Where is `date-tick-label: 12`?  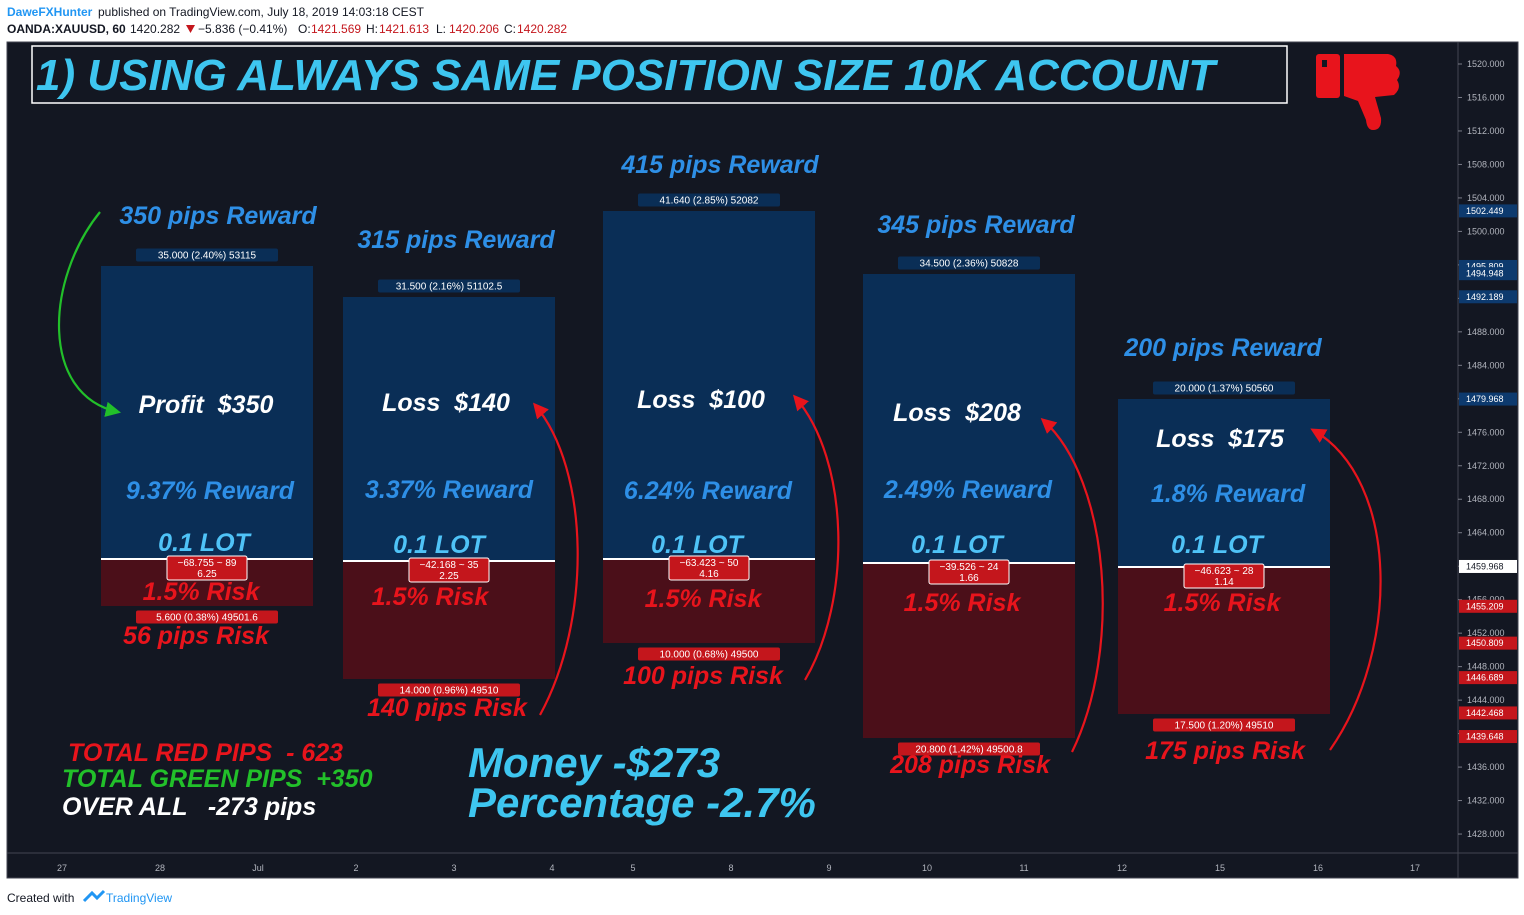
date-tick-label: 12 is located at coordinates (1122, 868).